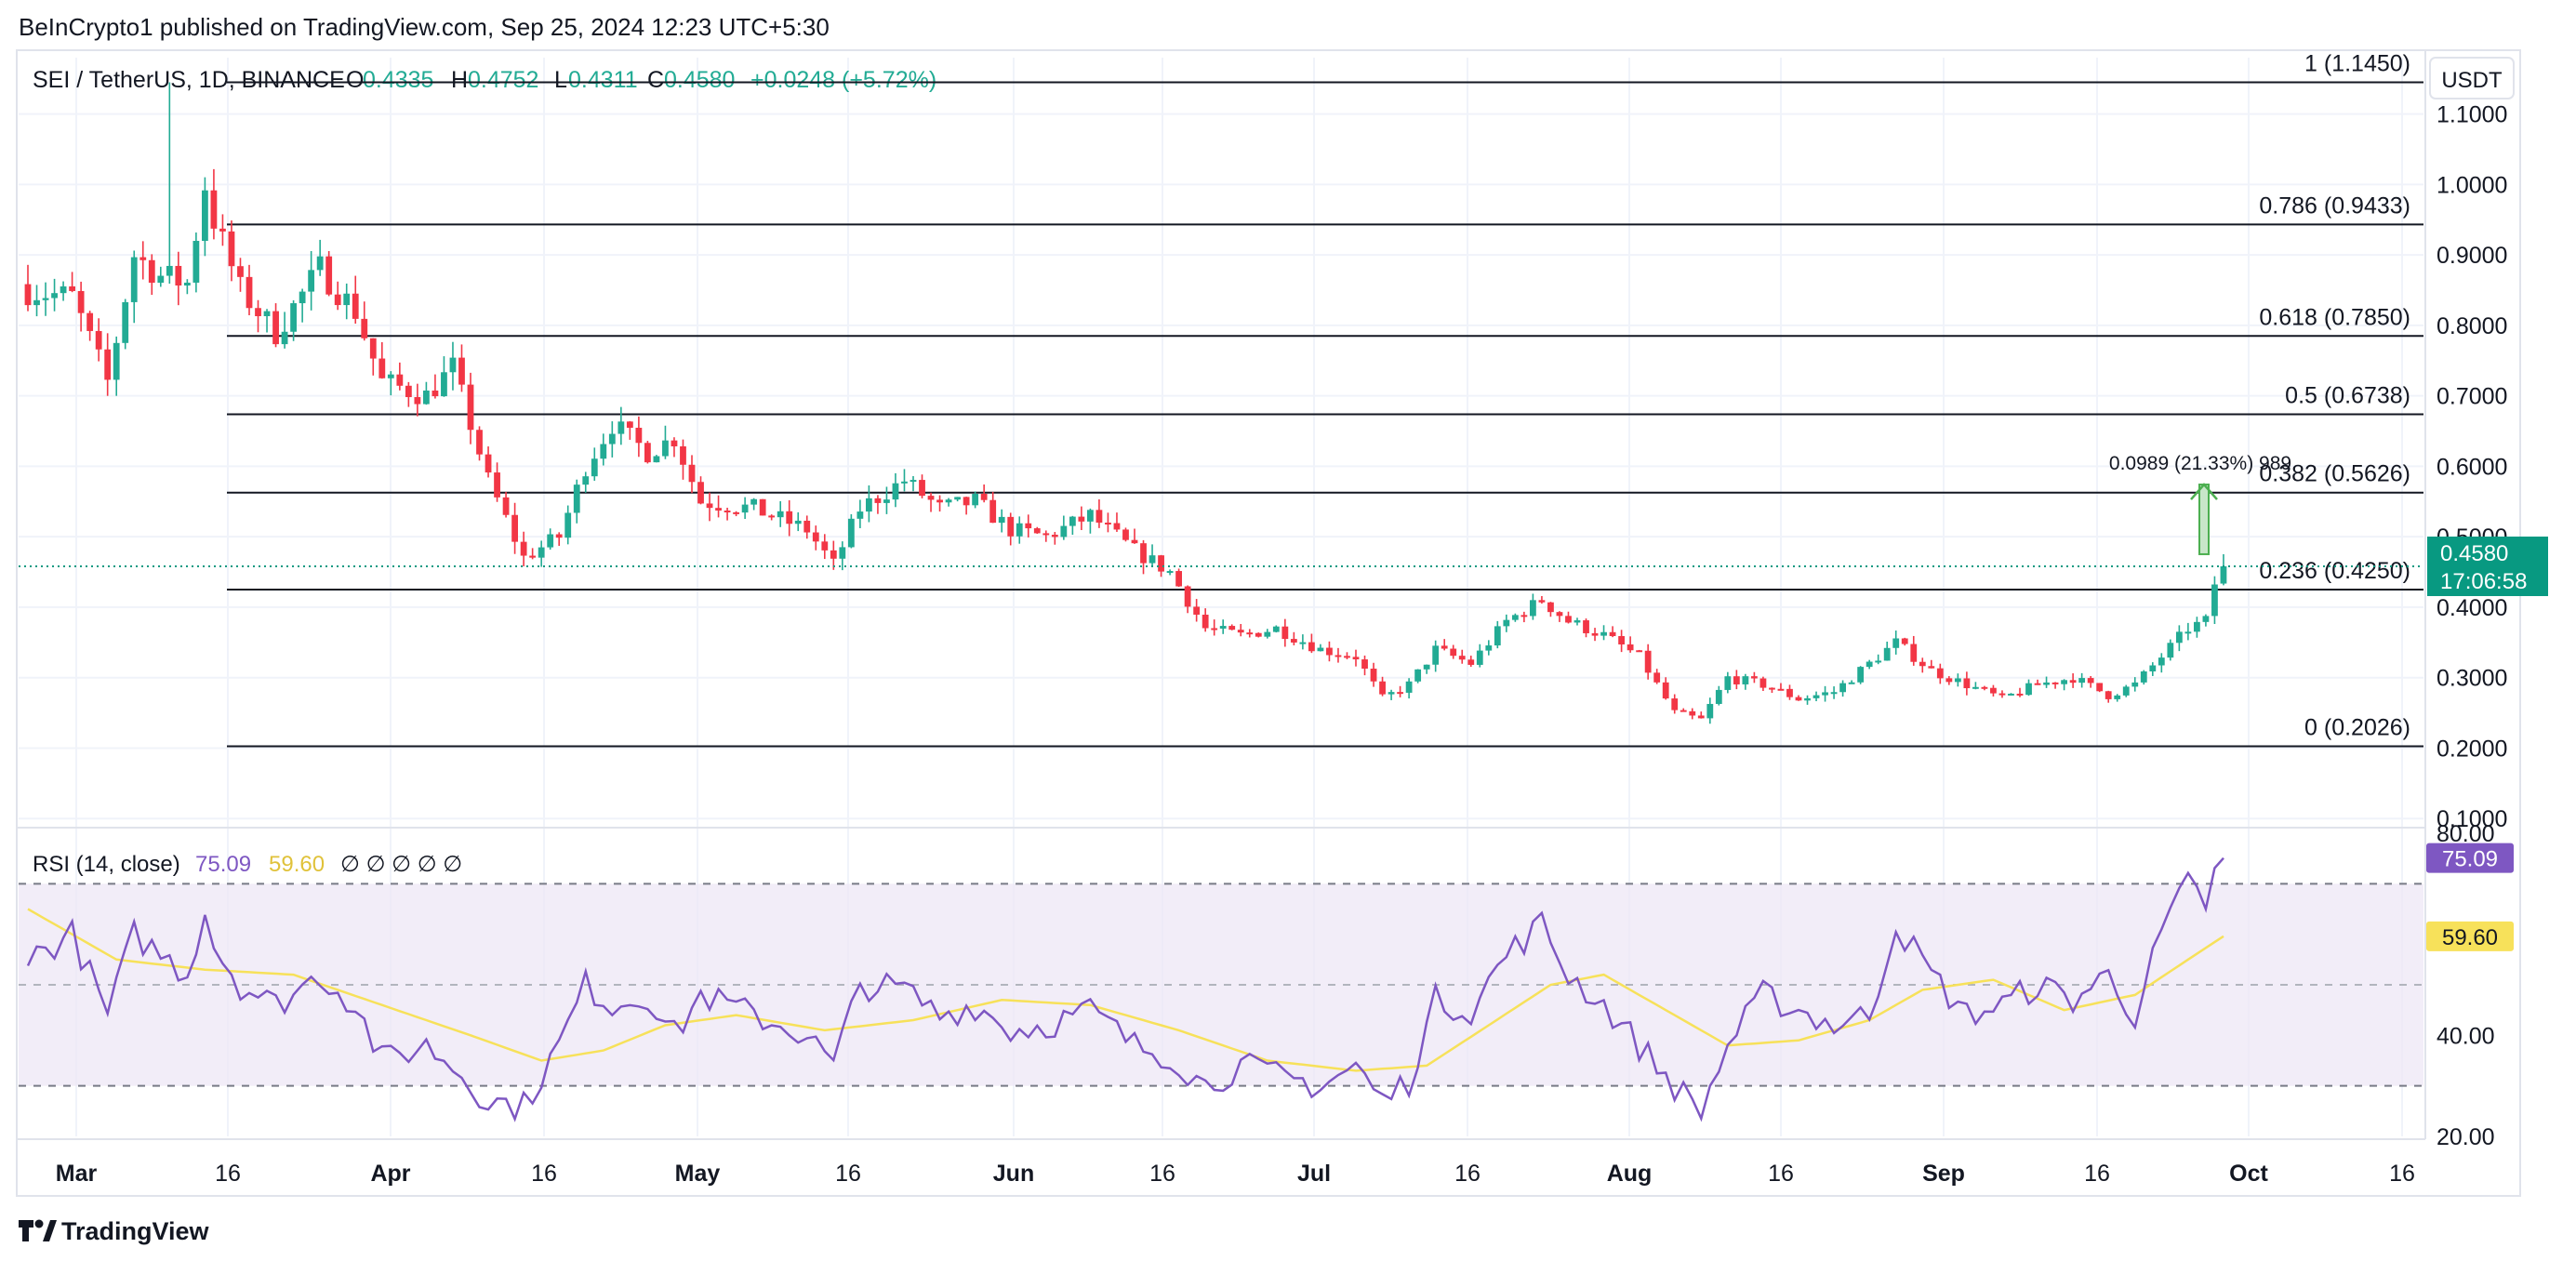  What do you see at coordinates (355, 80) in the screenshot?
I see `open-label: O` at bounding box center [355, 80].